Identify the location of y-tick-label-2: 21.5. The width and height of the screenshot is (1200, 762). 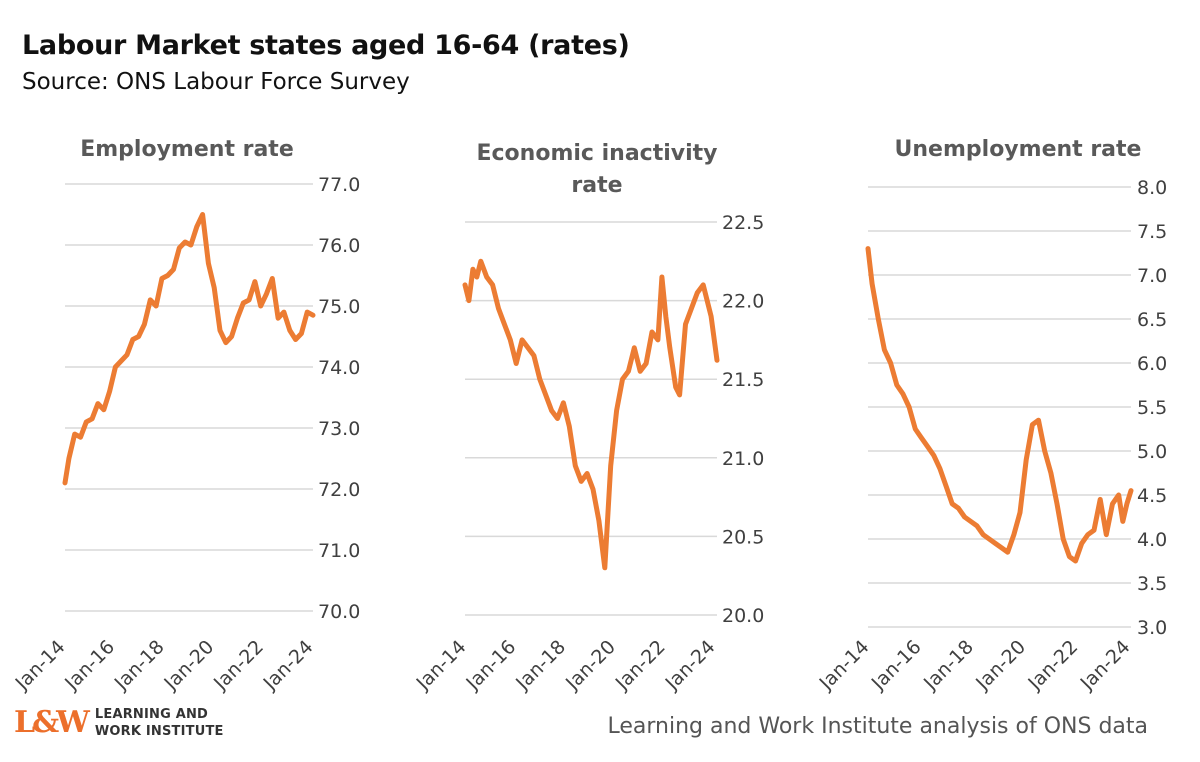
(743, 380).